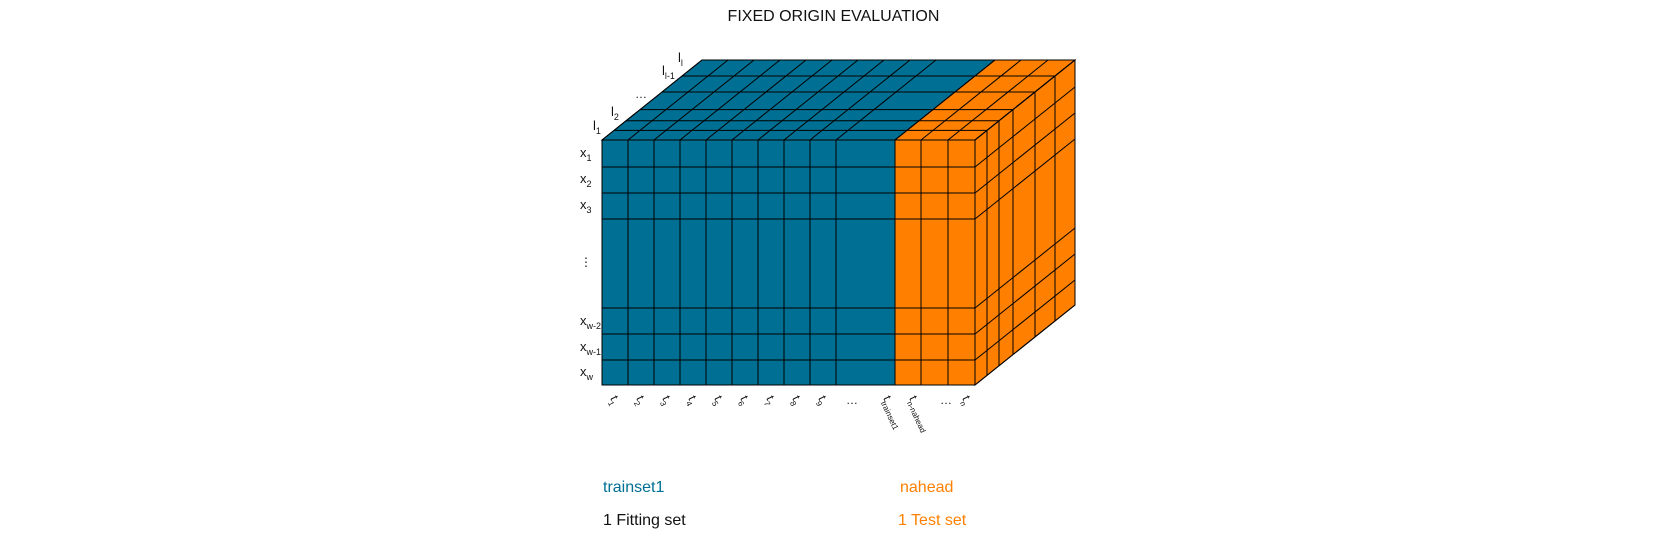  Describe the element at coordinates (966, 400) in the screenshot. I see `column-label: tn` at that location.